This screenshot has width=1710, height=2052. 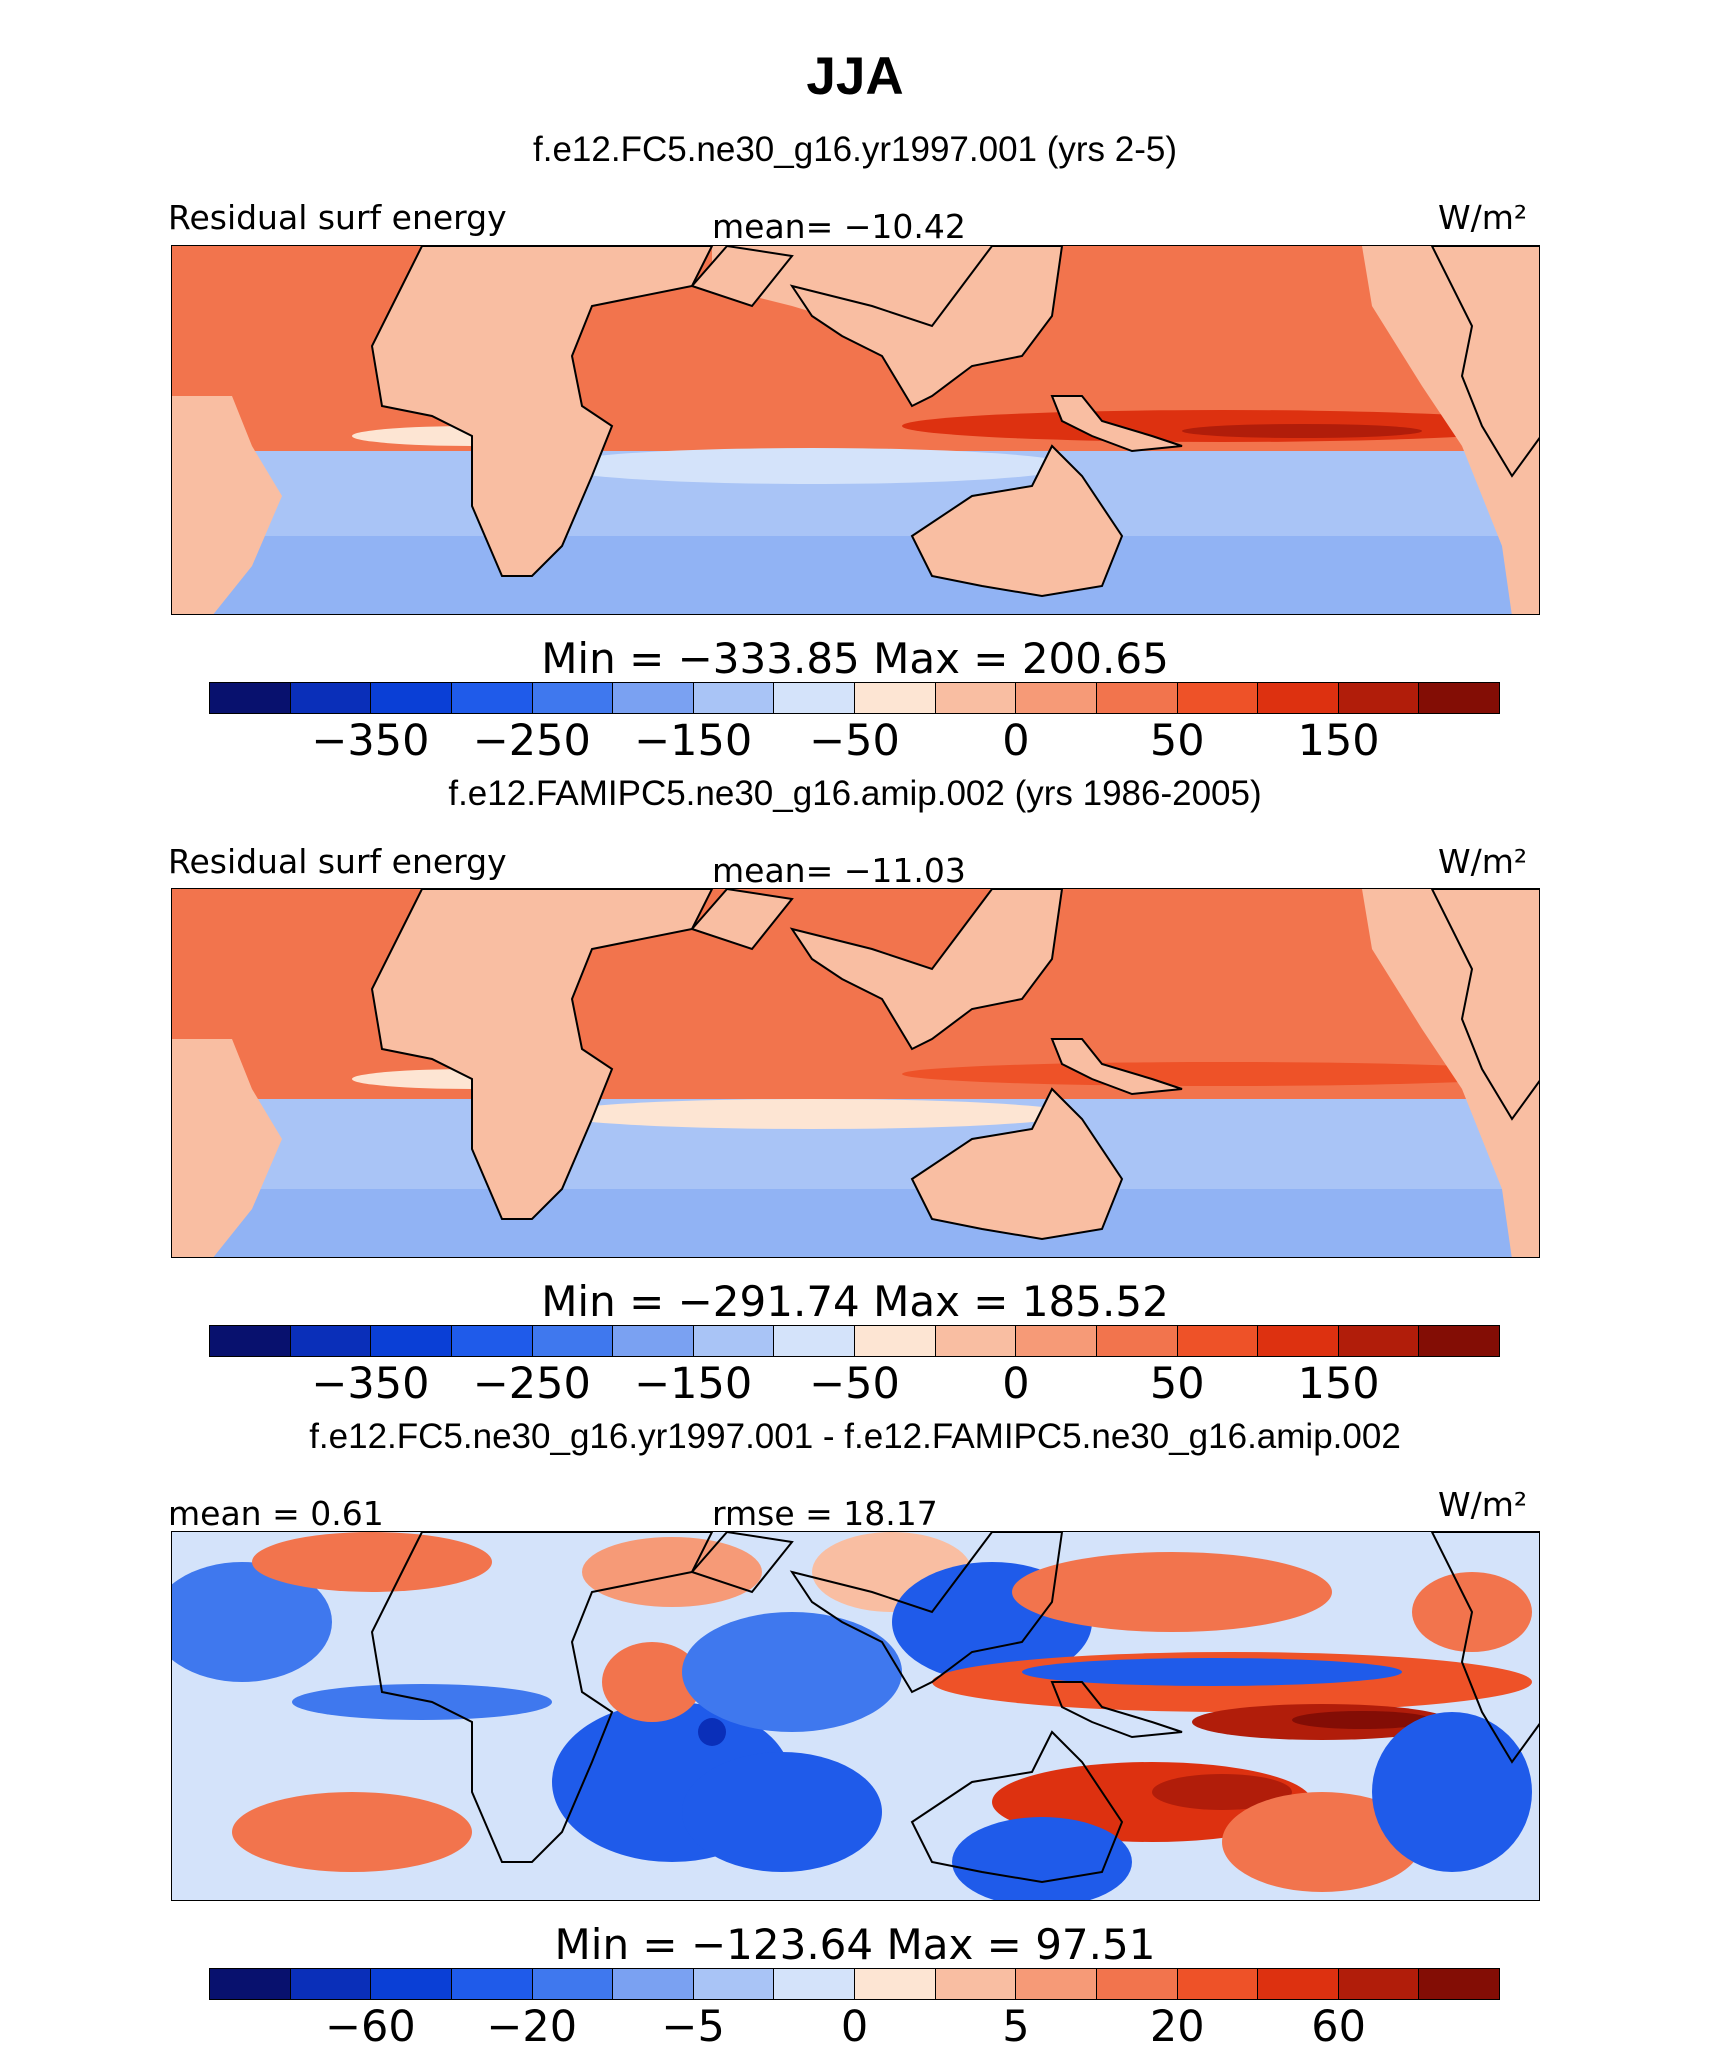 What do you see at coordinates (1483, 1504) in the screenshot?
I see `units-label-3: W/m²` at bounding box center [1483, 1504].